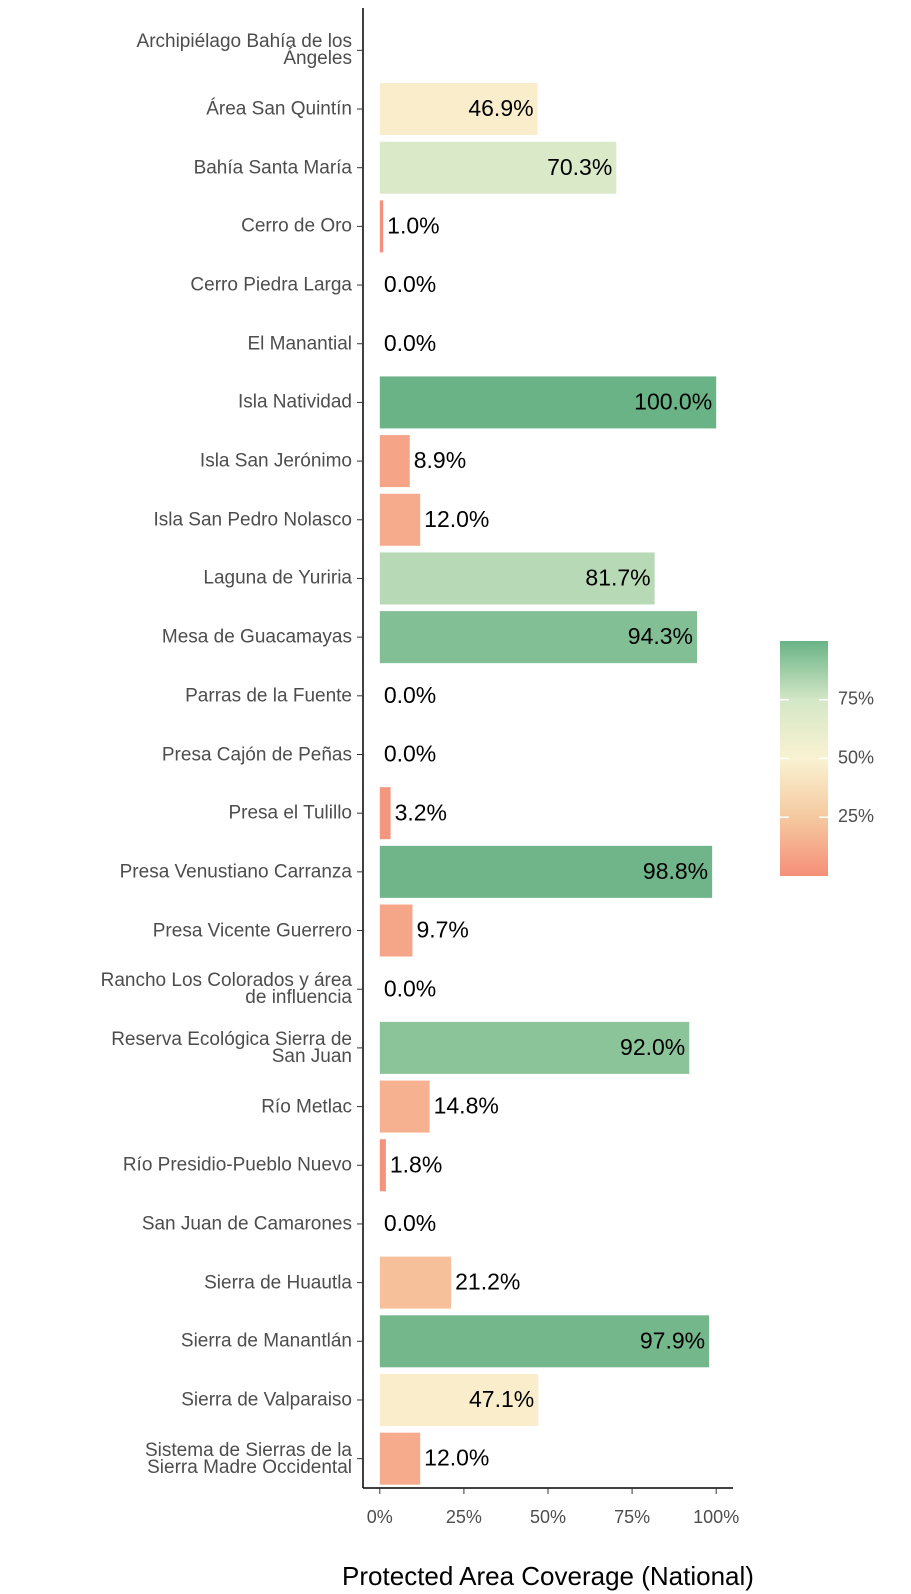  Describe the element at coordinates (380, 1517) in the screenshot. I see `x-tick-label: 0%` at that location.